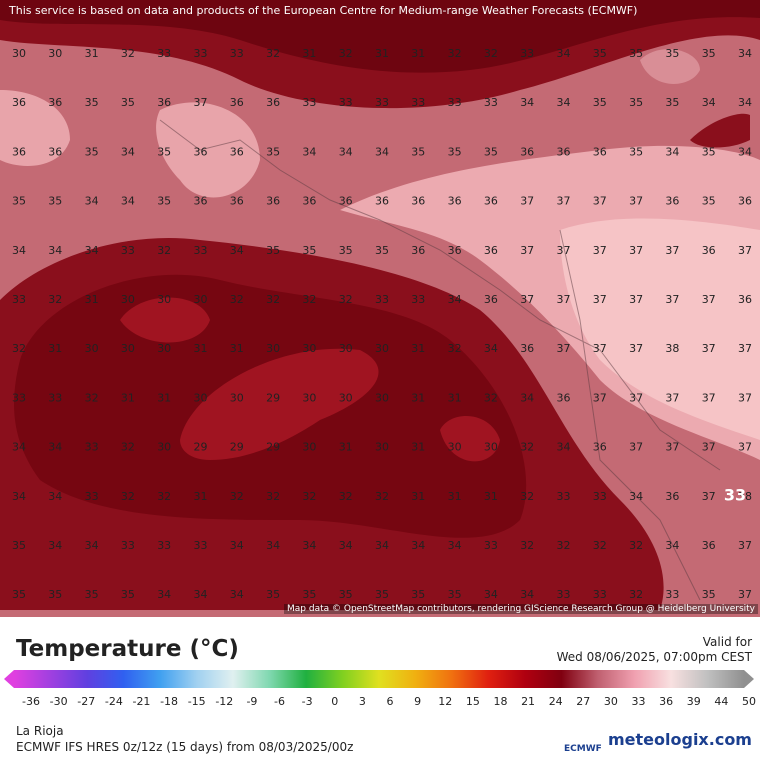  Describe the element at coordinates (727, 642) in the screenshot. I see `valid-label: Valid for` at that location.